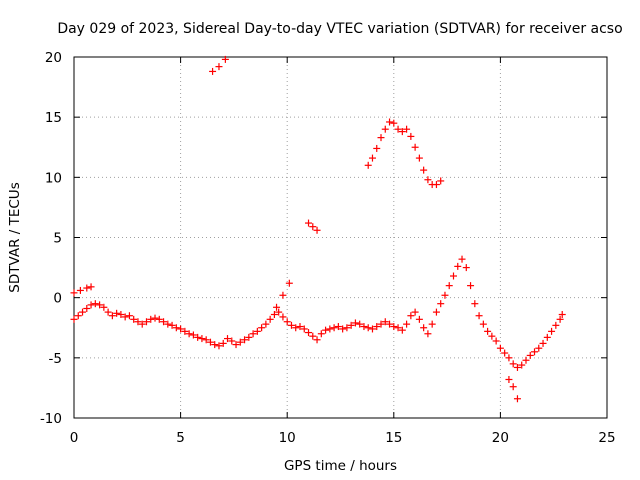  Describe the element at coordinates (500, 438) in the screenshot. I see `x-tick-label: 20` at that location.